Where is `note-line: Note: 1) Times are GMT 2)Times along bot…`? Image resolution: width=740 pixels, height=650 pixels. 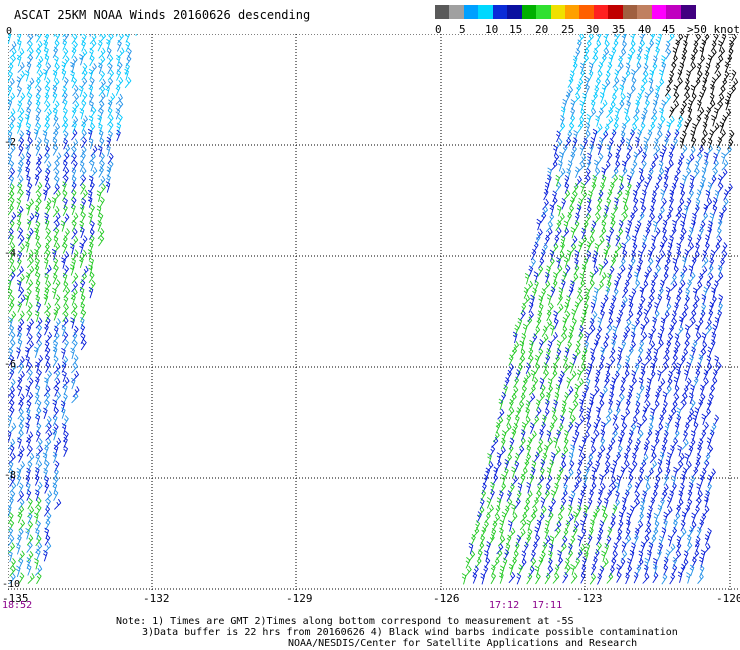 note-line: Note: 1) Times are GMT 2)Times along bot… is located at coordinates (345, 621).